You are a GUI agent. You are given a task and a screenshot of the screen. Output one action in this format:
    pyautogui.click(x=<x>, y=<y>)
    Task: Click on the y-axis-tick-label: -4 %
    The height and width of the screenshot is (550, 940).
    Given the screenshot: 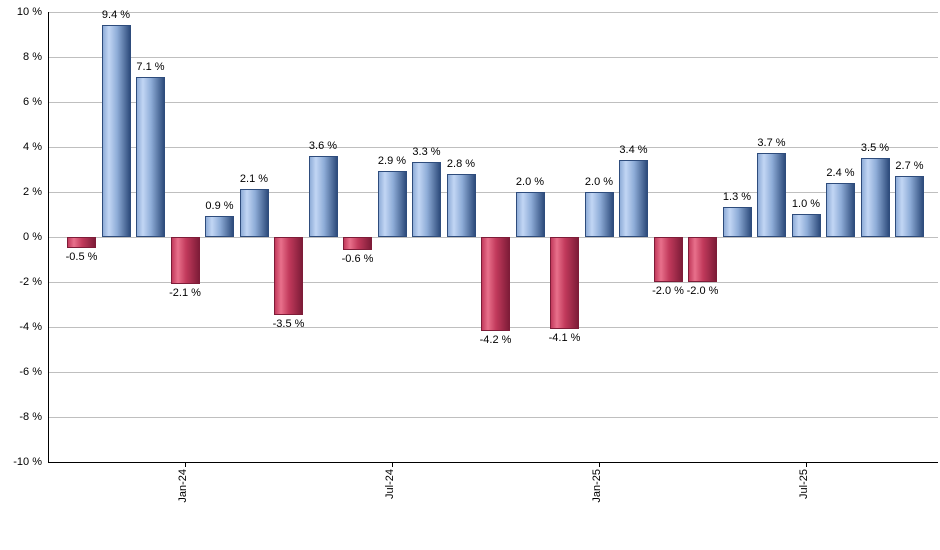 What is the action you would take?
    pyautogui.click(x=30, y=326)
    